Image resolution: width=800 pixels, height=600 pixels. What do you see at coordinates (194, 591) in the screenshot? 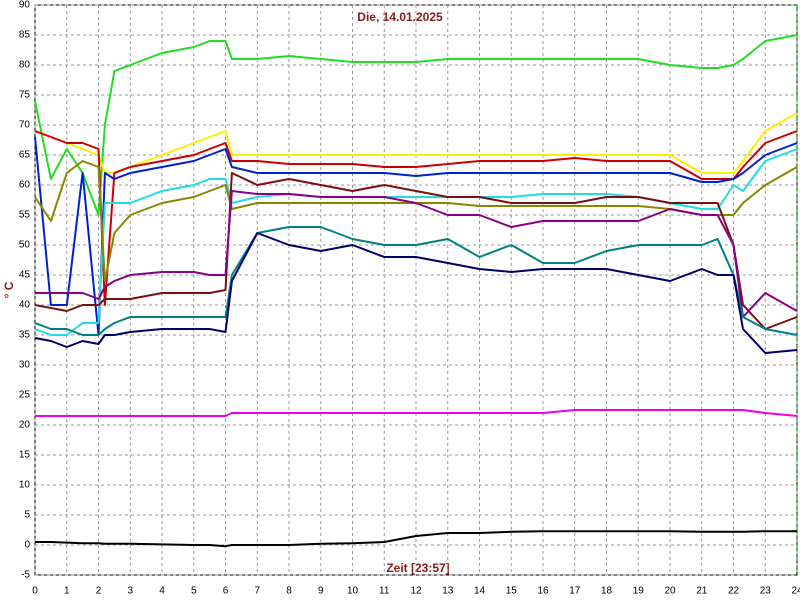
I see `x-tick-label: 5` at bounding box center [194, 591].